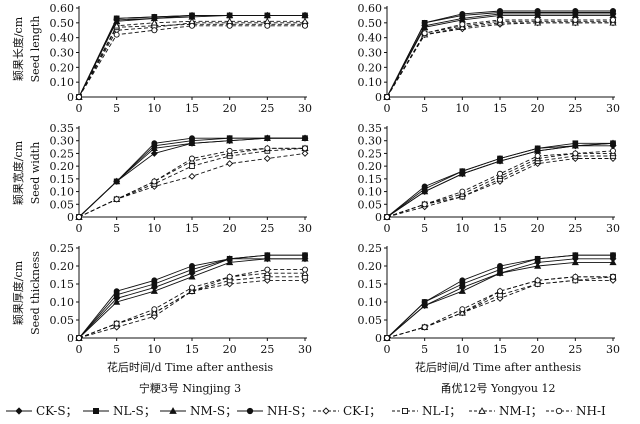 Image resolution: width=640 pixels, height=424 pixels. What do you see at coordinates (462, 349) in the screenshot?
I see `x-tick-label: 10` at bounding box center [462, 349].